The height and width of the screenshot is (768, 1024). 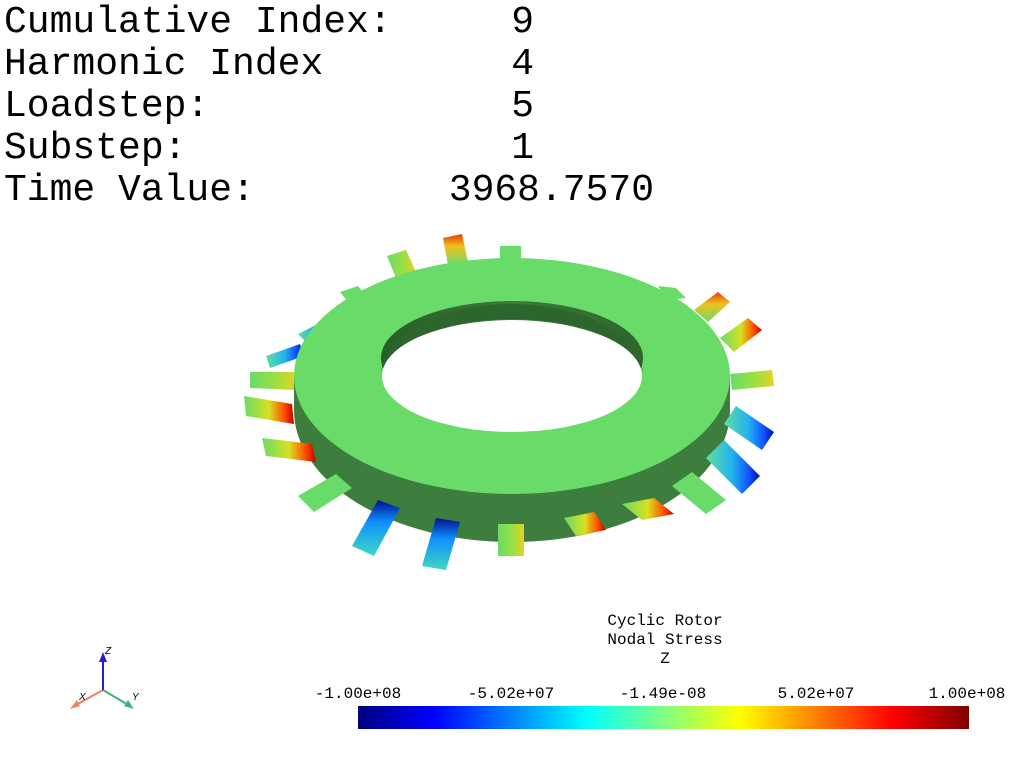 I want to click on z-axis-arrow, so click(x=103, y=657).